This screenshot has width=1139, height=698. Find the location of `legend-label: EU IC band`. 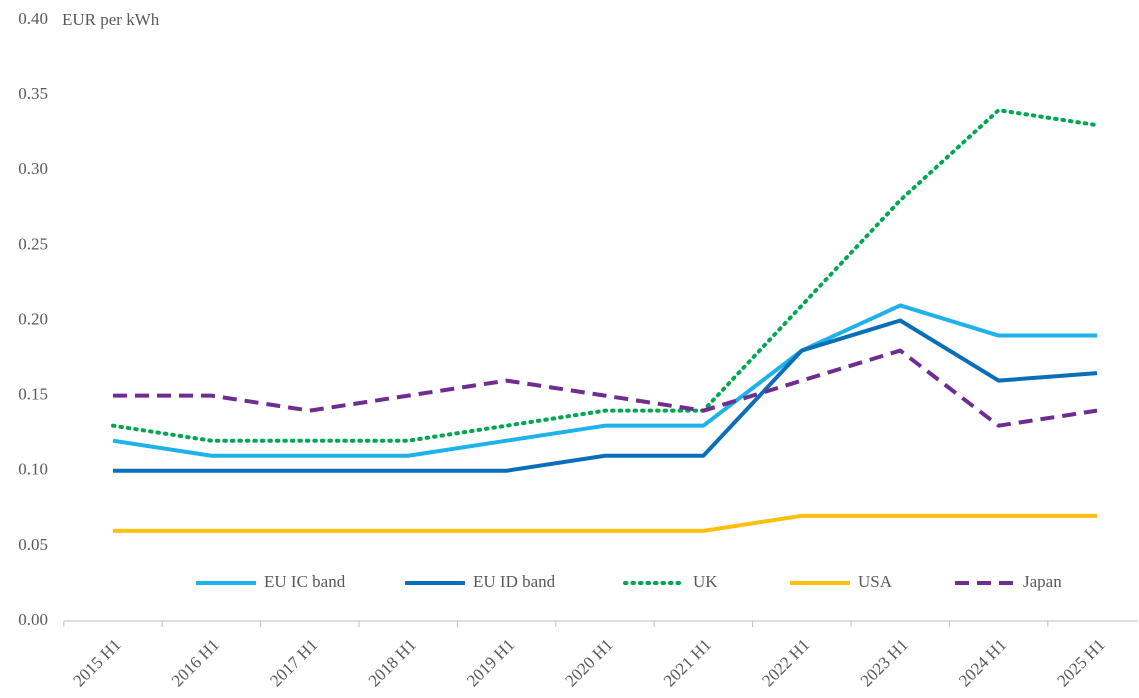

legend-label: EU IC band is located at coordinates (305, 581).